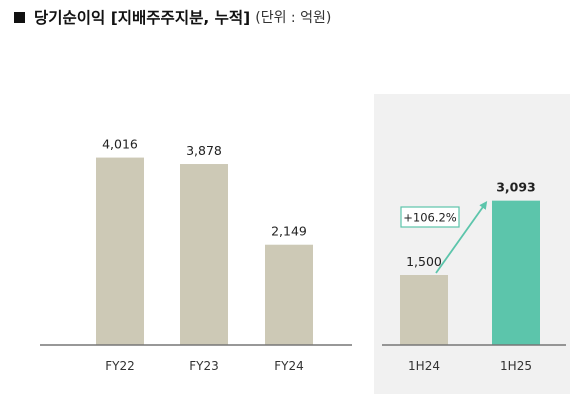 The height and width of the screenshot is (405, 580). Describe the element at coordinates (516, 272) in the screenshot. I see `bar-1h25` at that location.